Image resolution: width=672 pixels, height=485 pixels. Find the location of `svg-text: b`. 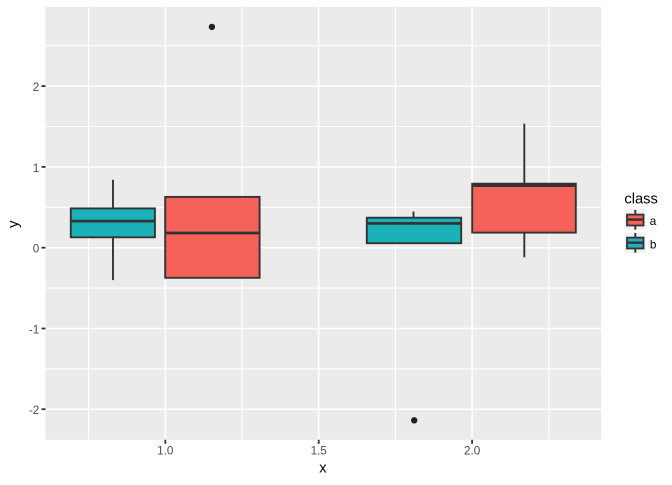

svg-text: b is located at coordinates (653, 244).